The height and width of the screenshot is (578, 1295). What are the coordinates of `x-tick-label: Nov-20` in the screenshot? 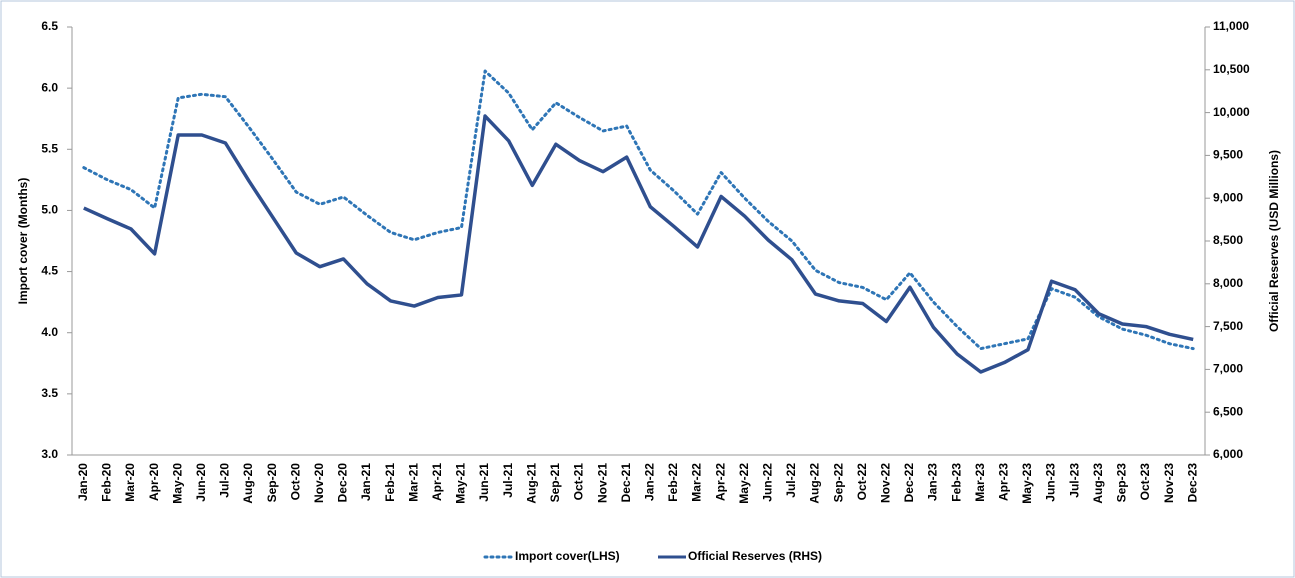 It's located at (319, 483).